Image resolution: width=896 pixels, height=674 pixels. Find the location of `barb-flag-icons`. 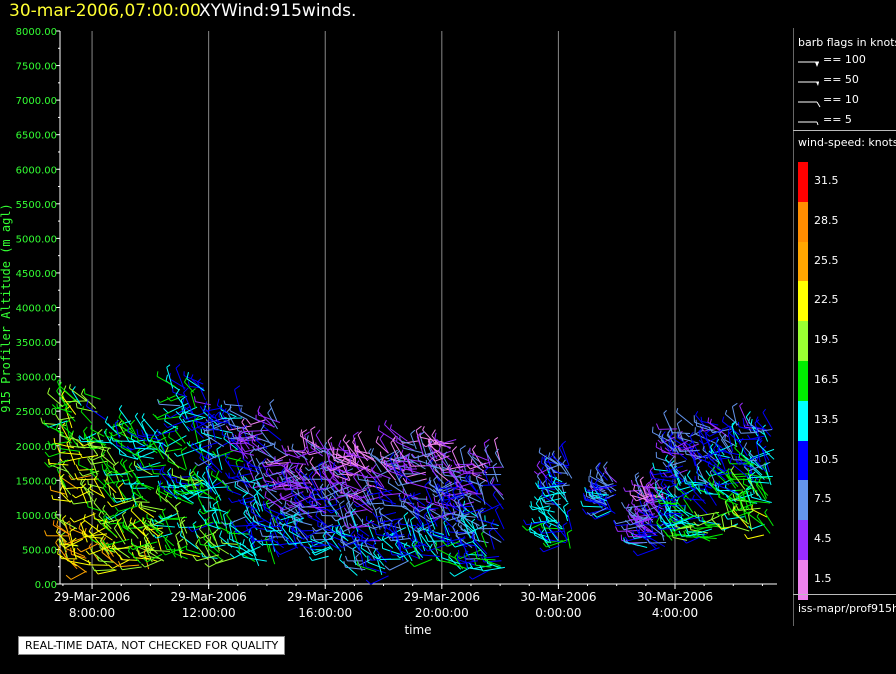

barb-flag-icons is located at coordinates (809, 93).